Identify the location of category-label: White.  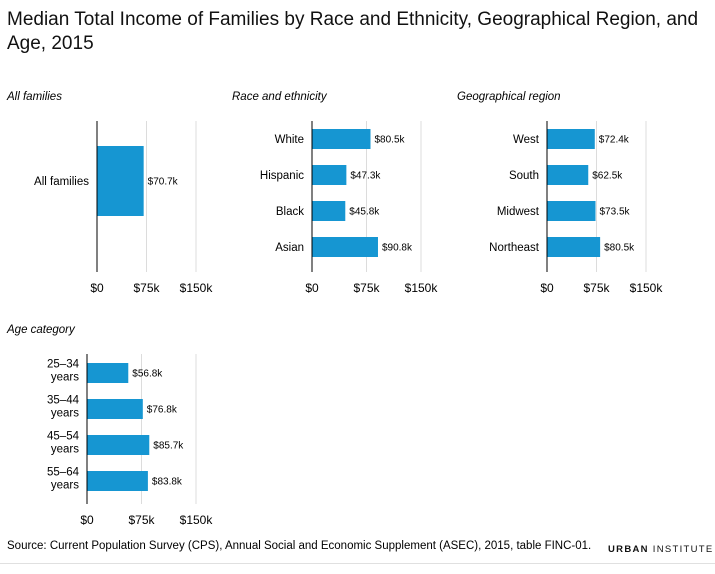
(289, 140).